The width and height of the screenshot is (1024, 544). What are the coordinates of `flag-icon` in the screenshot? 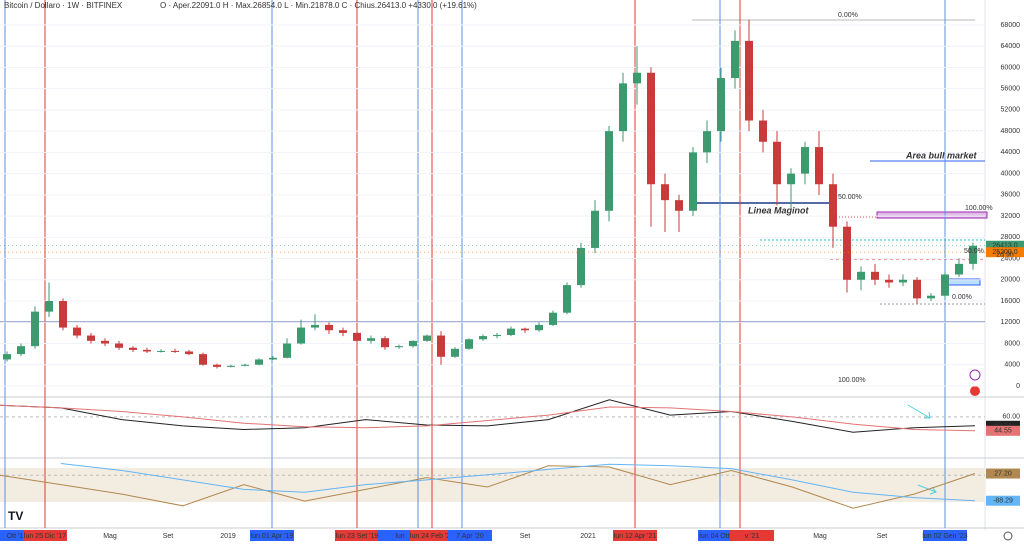 It's located at (975, 391).